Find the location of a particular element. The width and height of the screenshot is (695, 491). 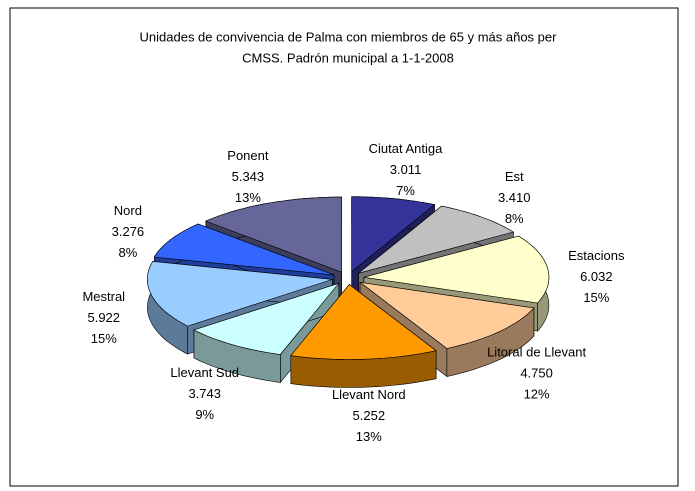

data-label-value: 6.032 is located at coordinates (596, 276).